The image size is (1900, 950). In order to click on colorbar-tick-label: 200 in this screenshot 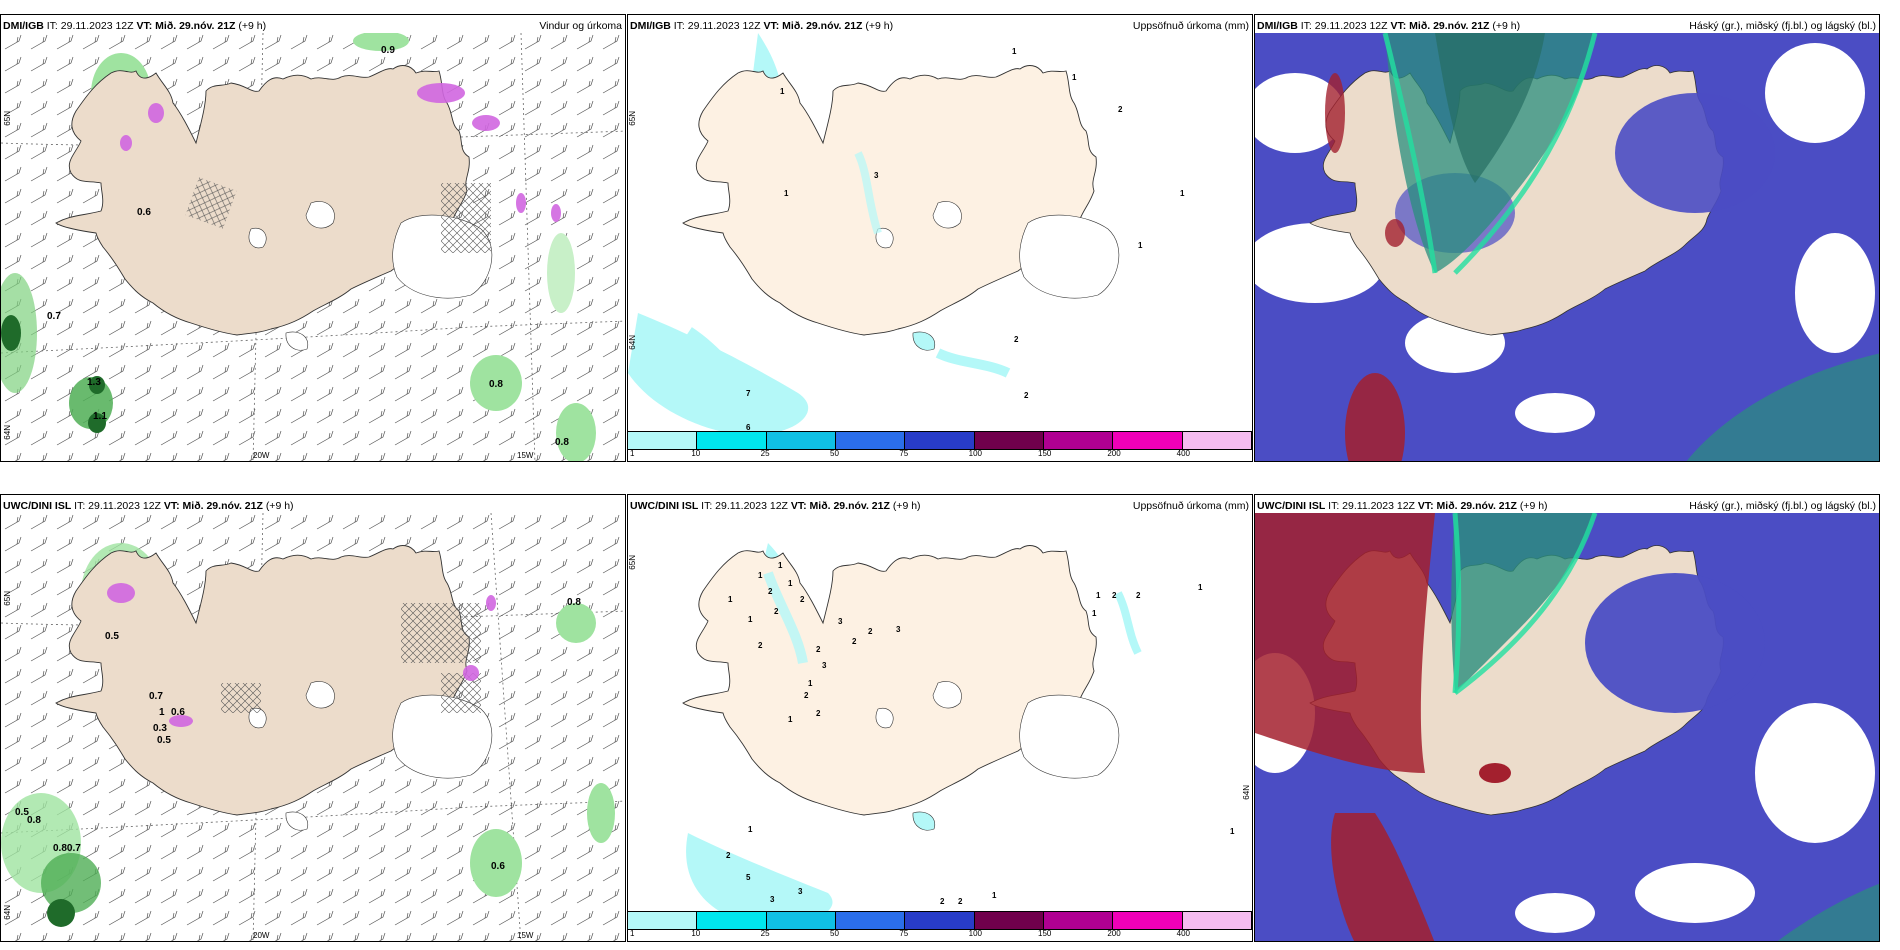, I will do `click(1114, 933)`.